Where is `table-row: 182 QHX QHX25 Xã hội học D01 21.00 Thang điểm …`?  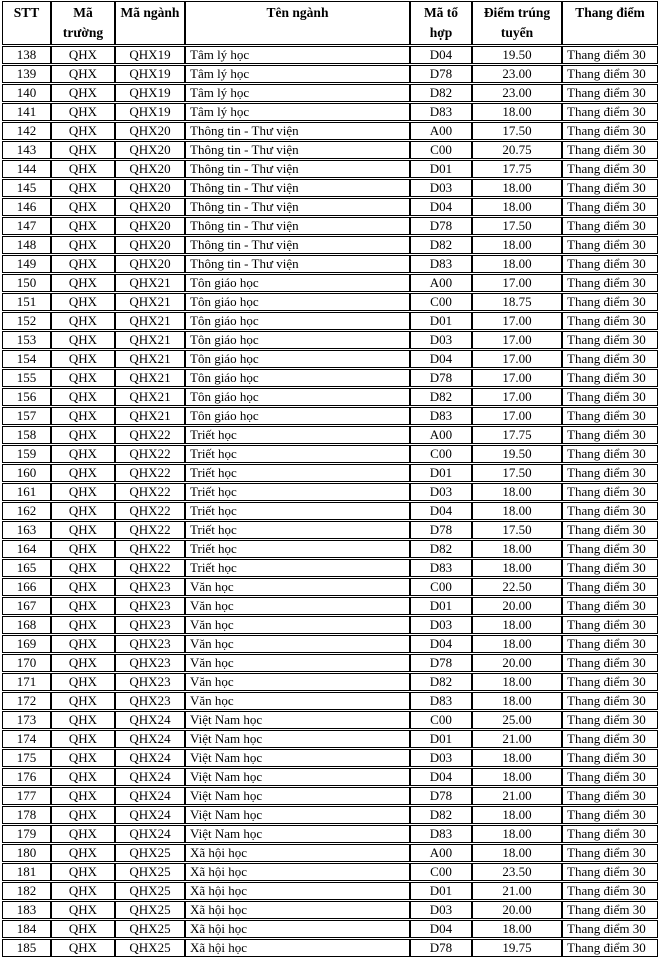 table-row: 182 QHX QHX25 Xã hội học D01 21.00 Thang điểm … is located at coordinates (330, 891).